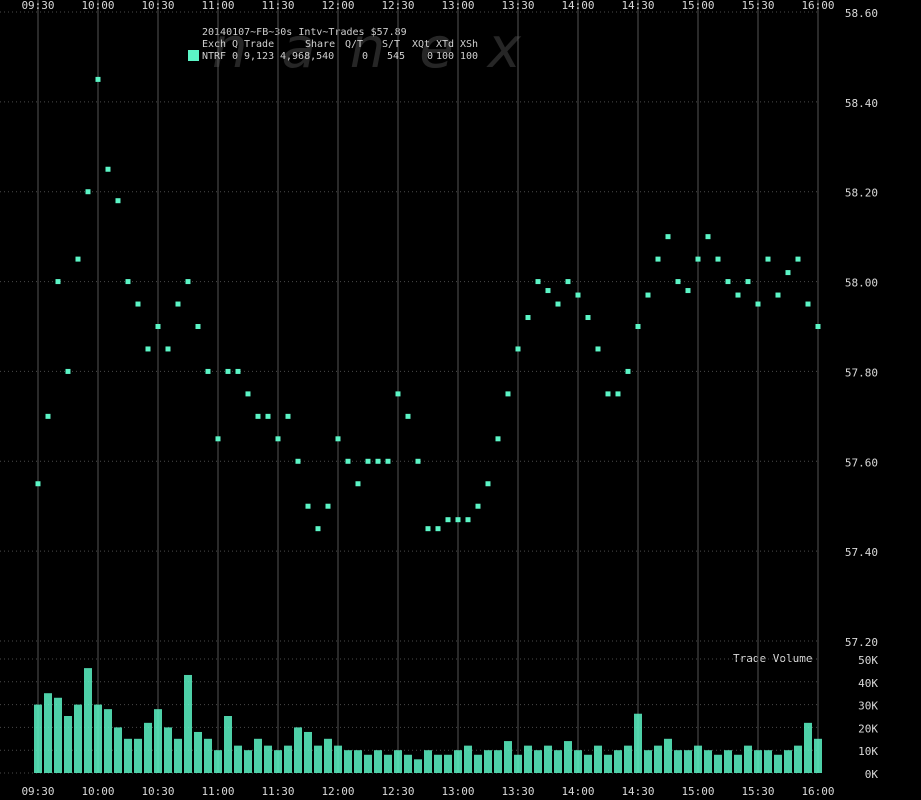 The image size is (921, 800). I want to click on legend-column: Exch, so click(214, 44).